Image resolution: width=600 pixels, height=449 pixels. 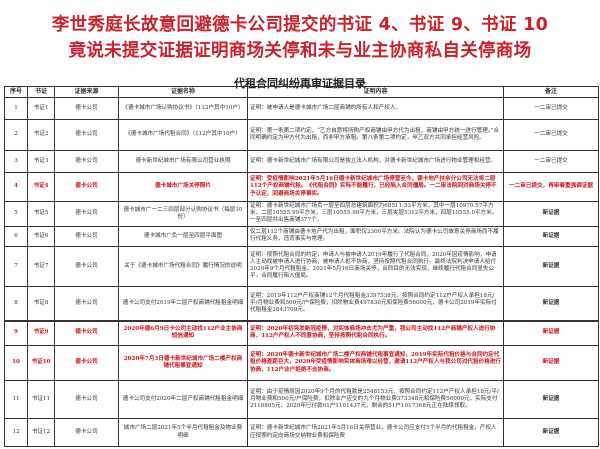 What do you see at coordinates (183, 92) in the screenshot?
I see `col-header: 证据名称` at bounding box center [183, 92].